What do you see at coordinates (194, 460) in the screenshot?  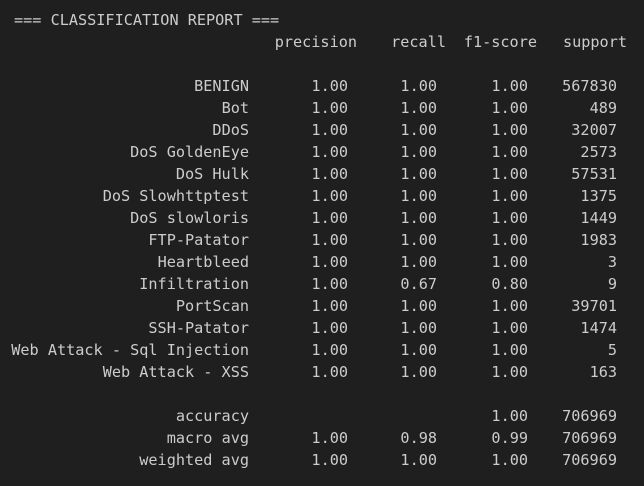 I see `row-label: weighted avg` at bounding box center [194, 460].